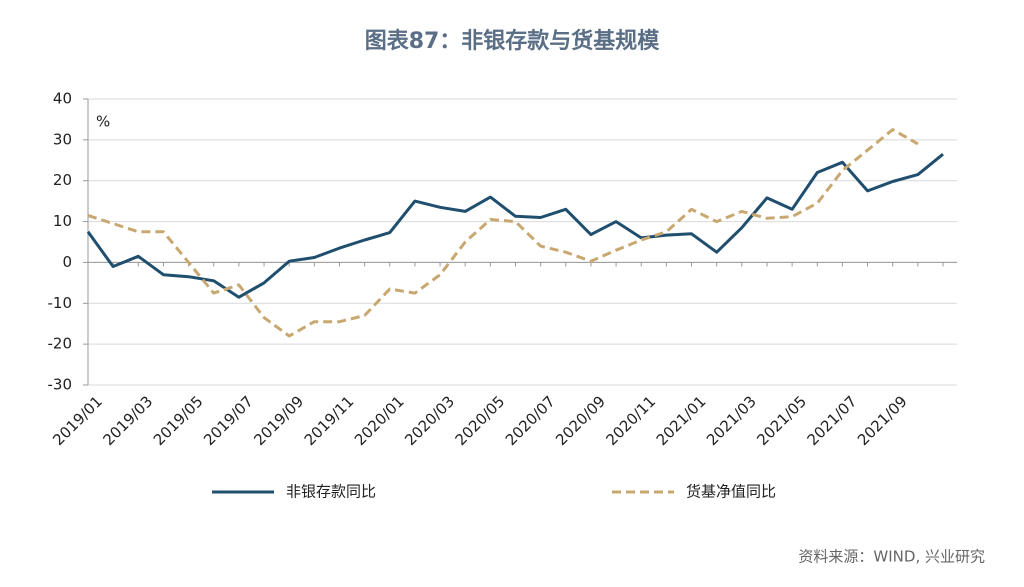 Image resolution: width=1024 pixels, height=587 pixels. I want to click on x-tick-label: 2020/05, so click(480, 420).